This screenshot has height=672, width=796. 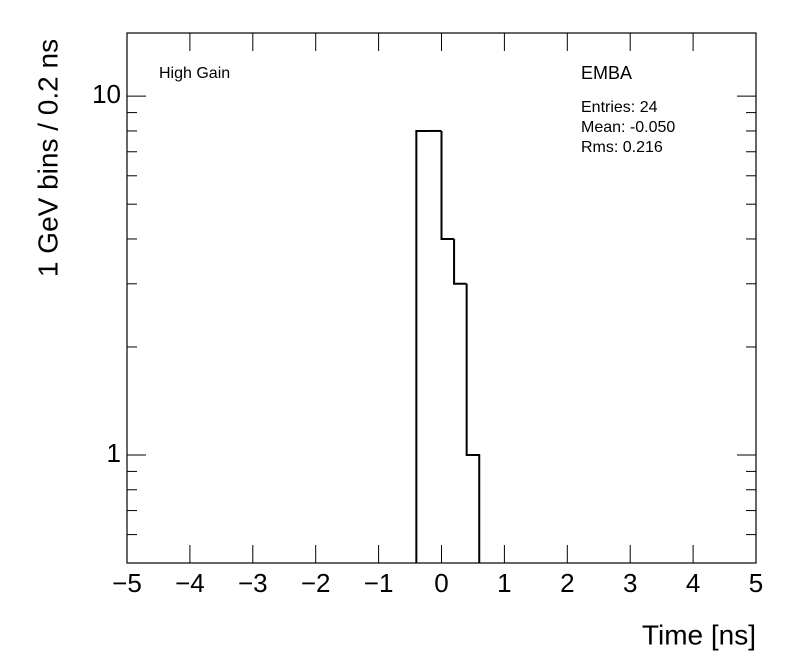 What do you see at coordinates (127, 583) in the screenshot?
I see `x-tick-label: −5` at bounding box center [127, 583].